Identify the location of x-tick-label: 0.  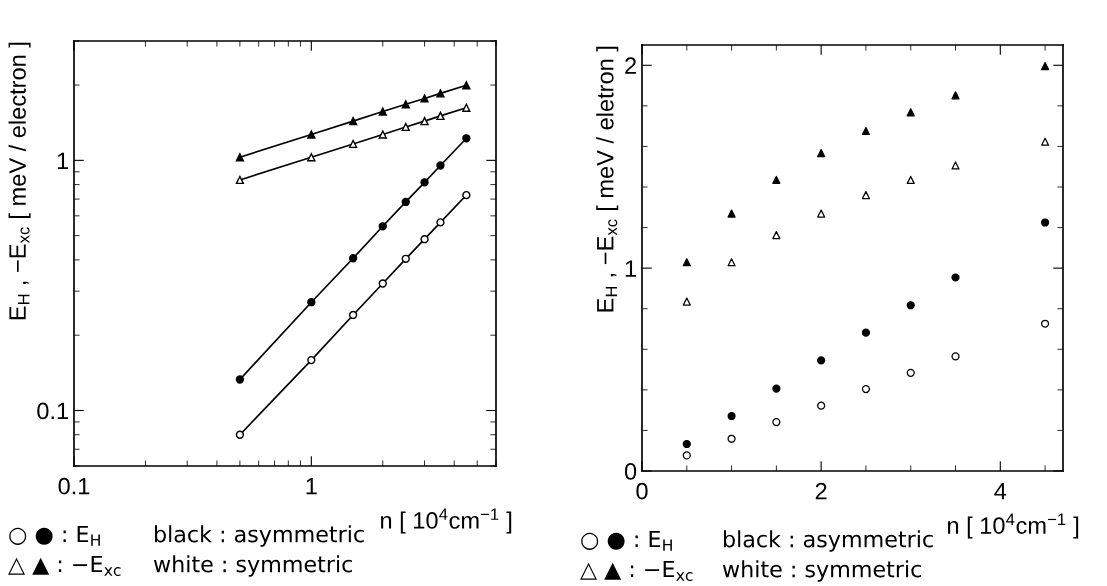
(642, 491).